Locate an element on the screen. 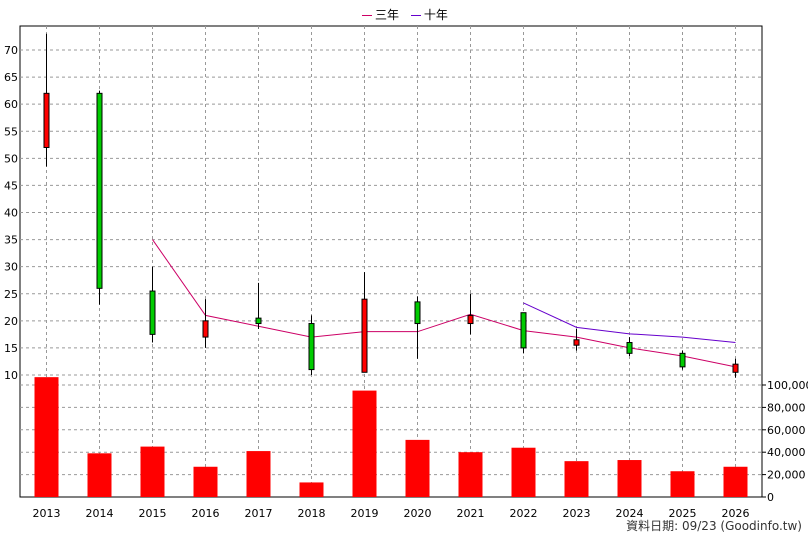 Image resolution: width=808 pixels, height=540 pixels. price-tick-label: 25 is located at coordinates (11, 294).